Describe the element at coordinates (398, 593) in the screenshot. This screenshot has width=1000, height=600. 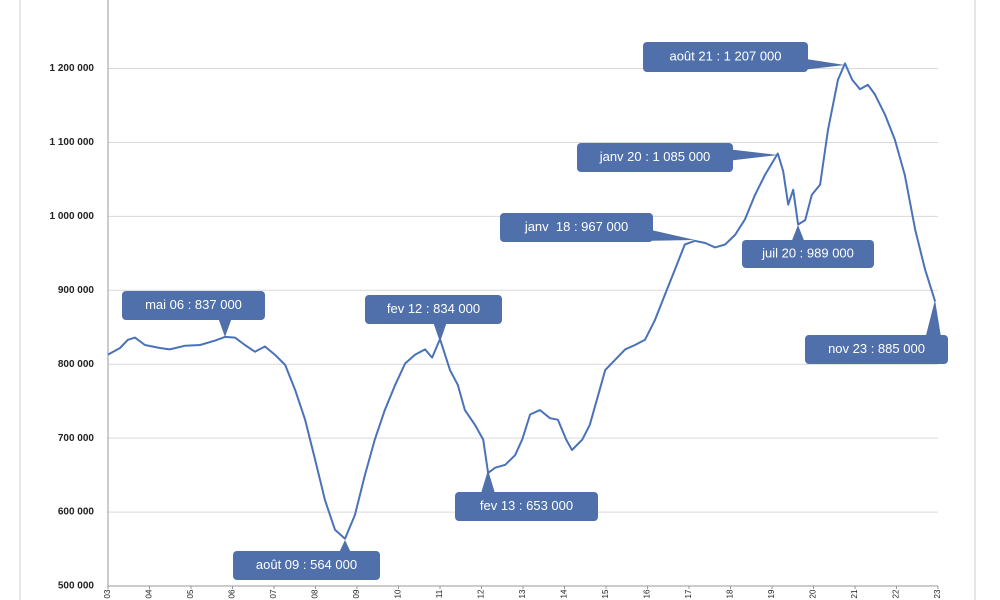
I see `x-tick-label: 10` at that location.